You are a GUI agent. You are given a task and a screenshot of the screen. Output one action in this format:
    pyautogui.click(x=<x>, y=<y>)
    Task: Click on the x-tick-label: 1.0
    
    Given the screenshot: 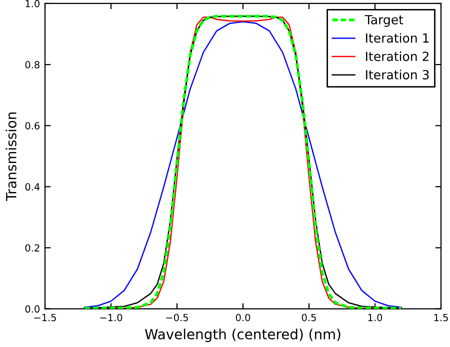 What is the action you would take?
    pyautogui.click(x=375, y=318)
    